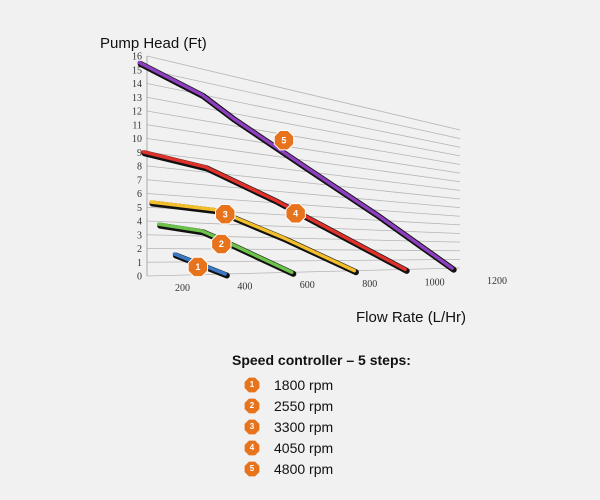  I want to click on y-tick-label: 14, so click(137, 84).